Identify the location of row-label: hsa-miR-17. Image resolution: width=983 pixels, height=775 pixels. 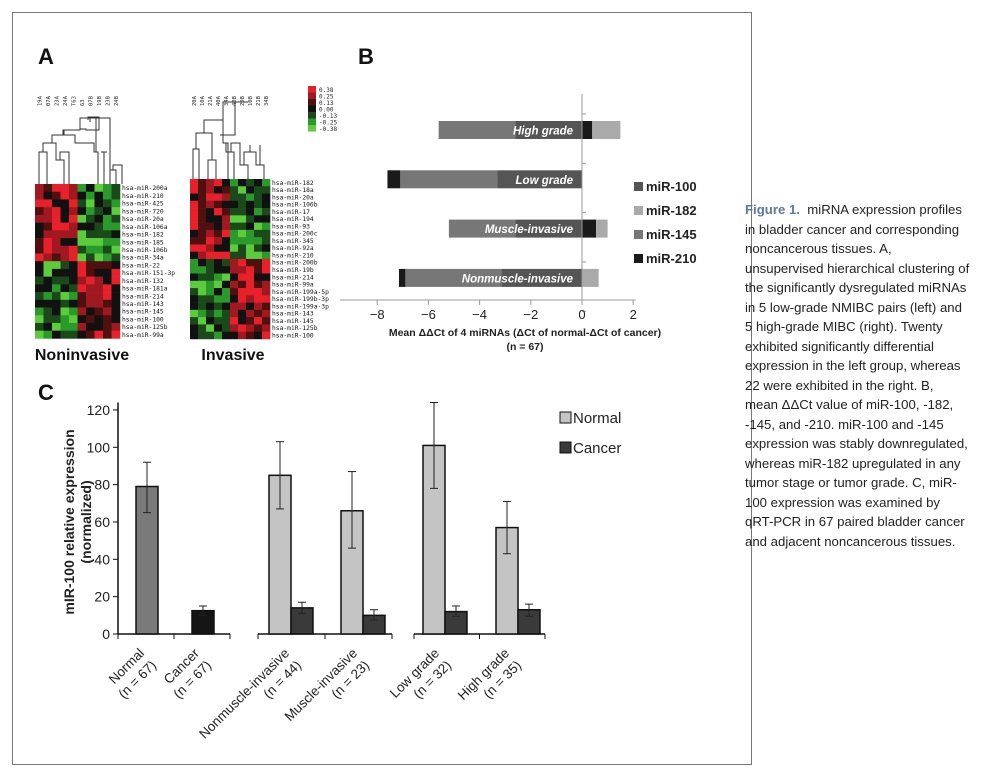
(291, 212).